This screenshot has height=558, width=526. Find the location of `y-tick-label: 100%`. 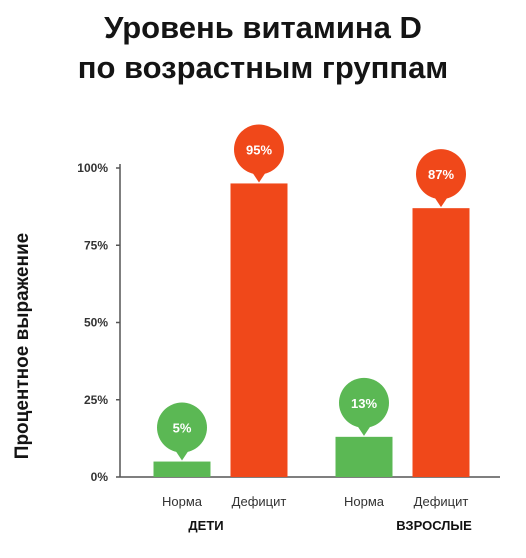

y-tick-label: 100% is located at coordinates (92, 168).